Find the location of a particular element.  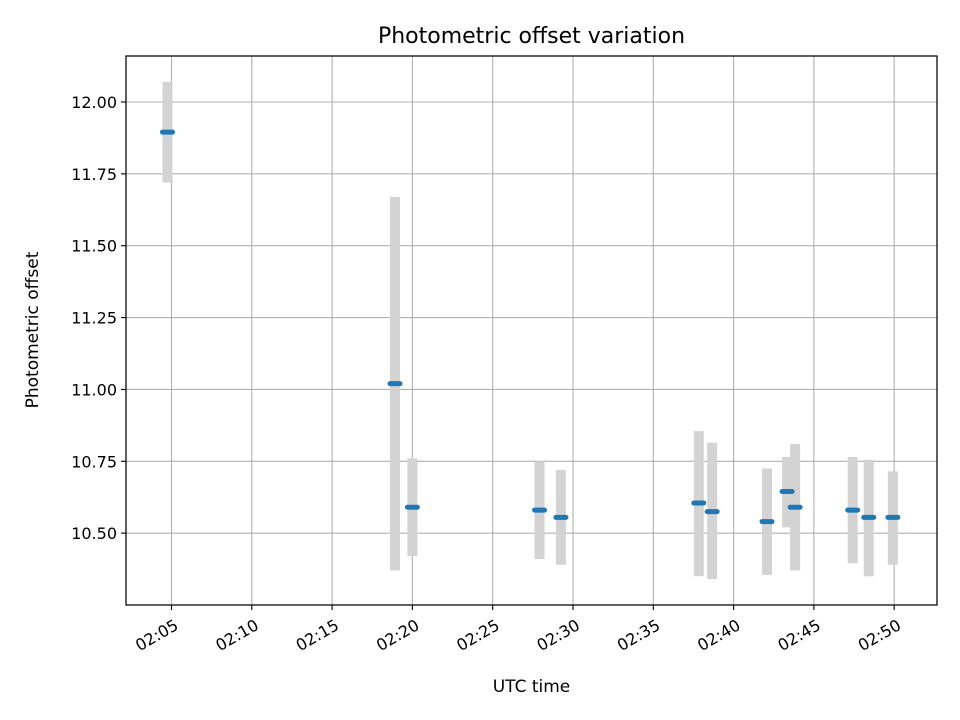

y-axis-label: Photometric offset is located at coordinates (33, 329).